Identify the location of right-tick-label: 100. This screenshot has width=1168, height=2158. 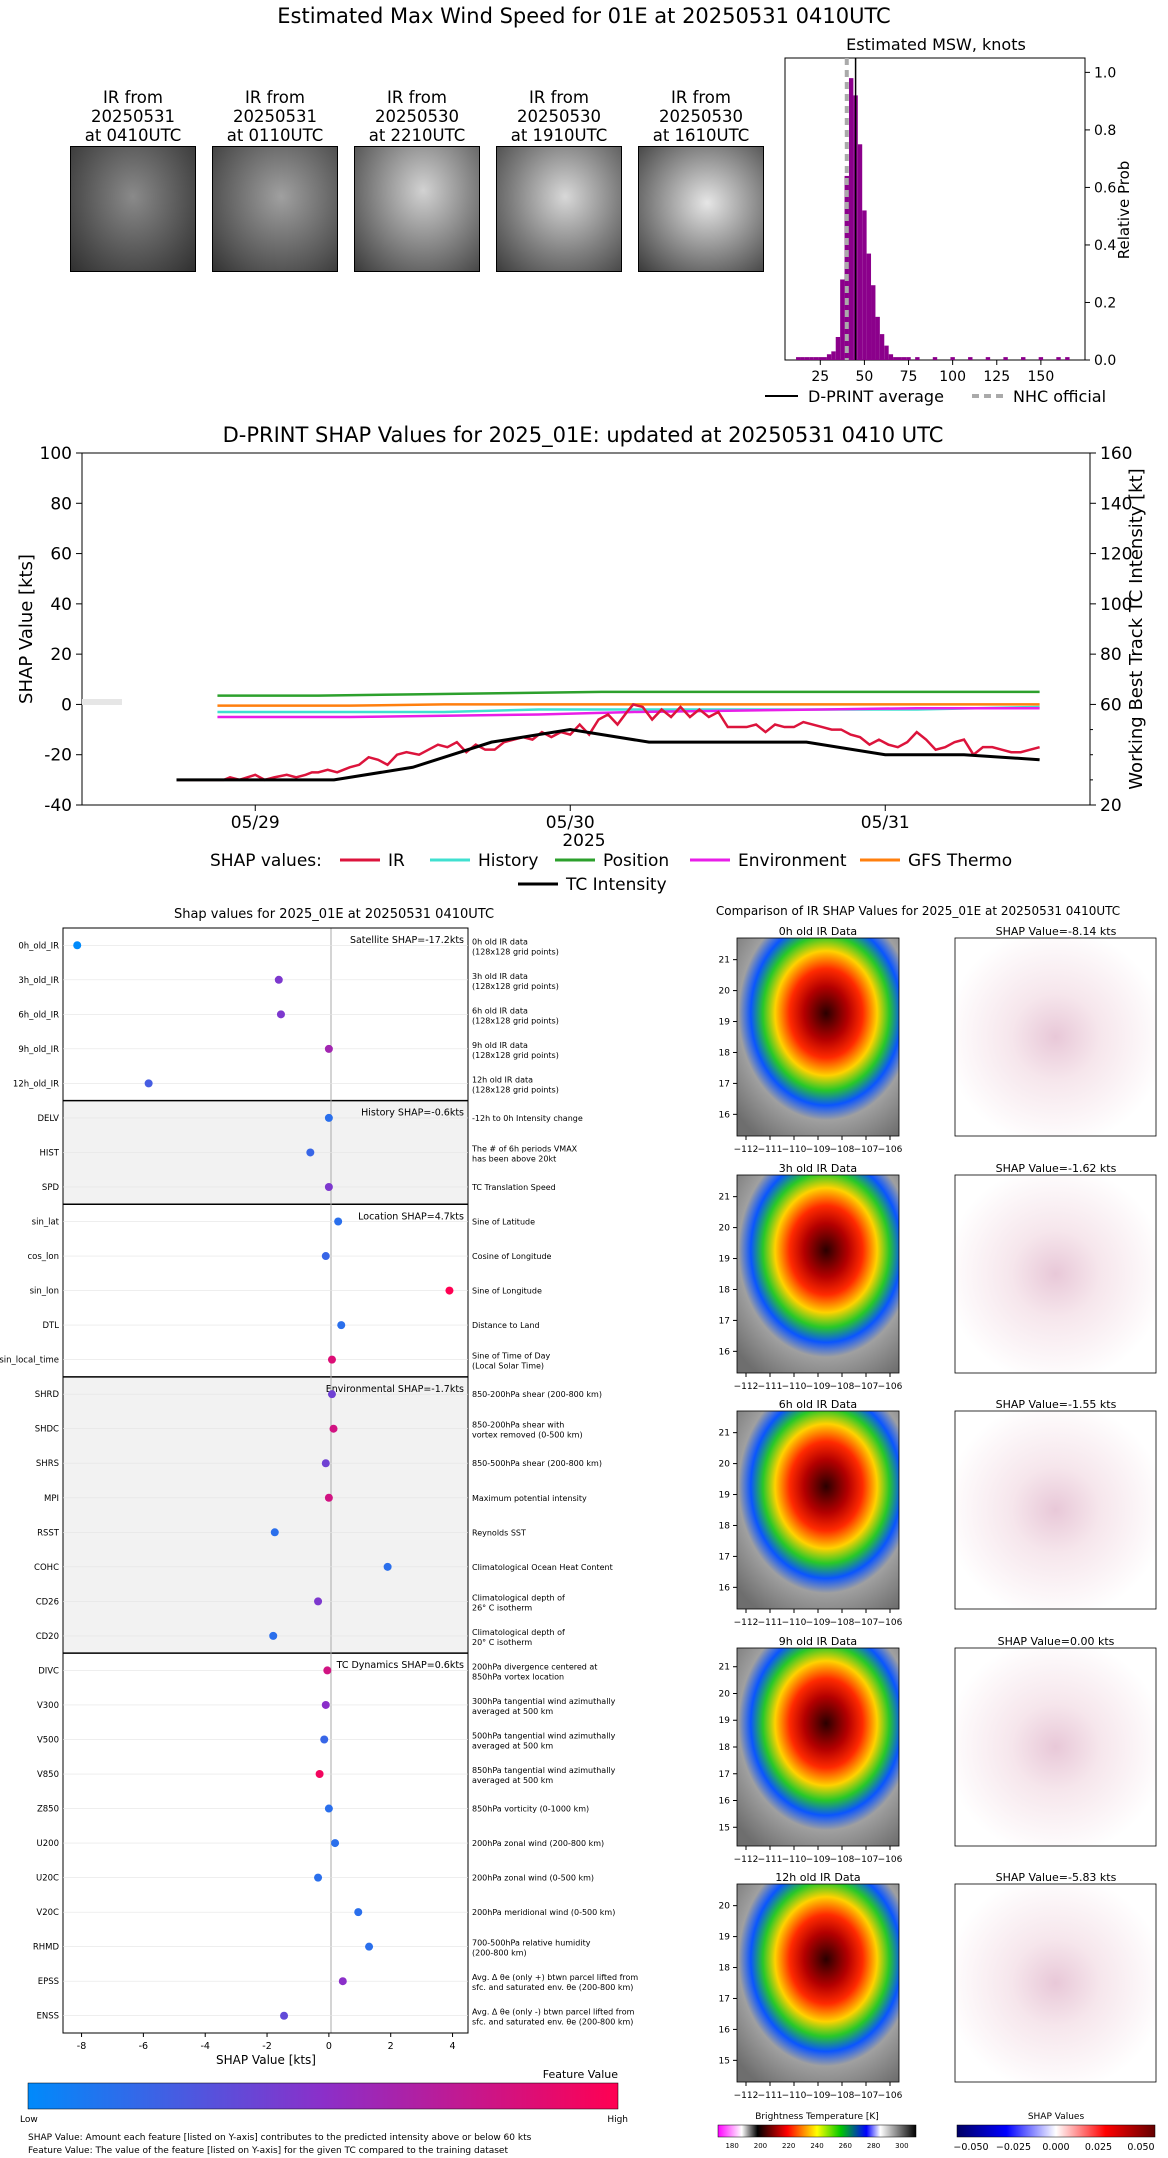
(1116, 605).